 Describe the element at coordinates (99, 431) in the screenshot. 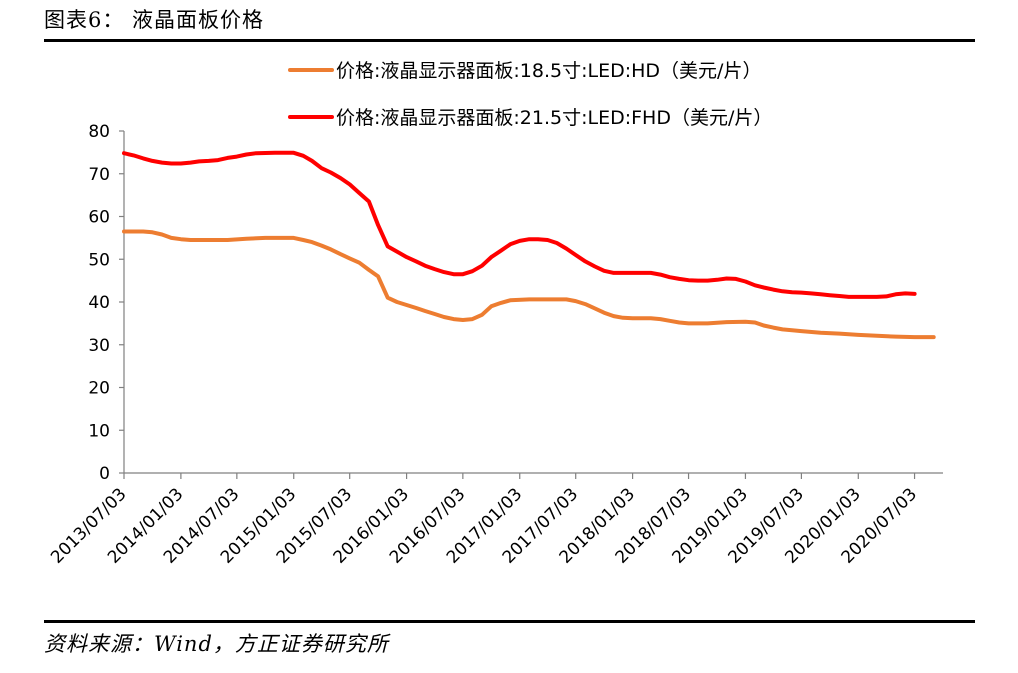

I see `y-tick-label: 10` at that location.